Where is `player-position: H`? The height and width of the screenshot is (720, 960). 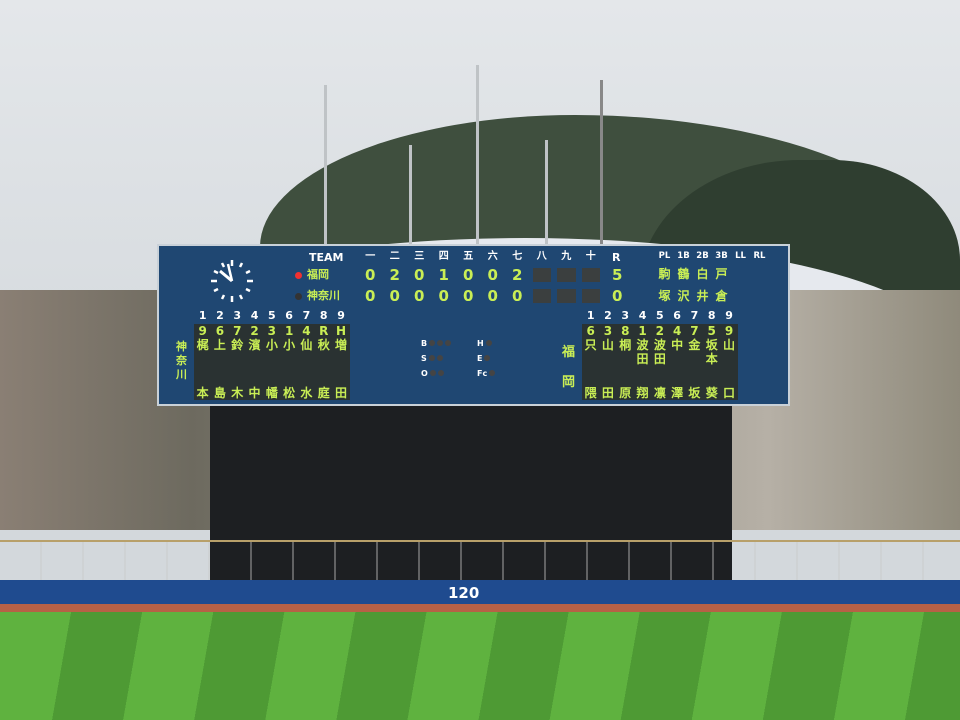 player-position: H is located at coordinates (341, 331).